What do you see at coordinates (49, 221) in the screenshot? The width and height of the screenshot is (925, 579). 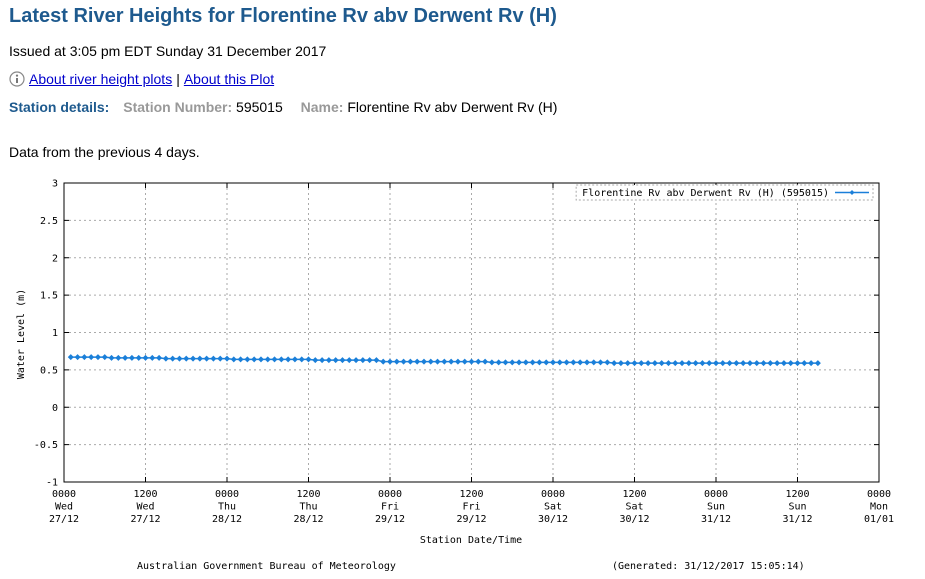 I see `y-tick-label: 2.5` at bounding box center [49, 221].